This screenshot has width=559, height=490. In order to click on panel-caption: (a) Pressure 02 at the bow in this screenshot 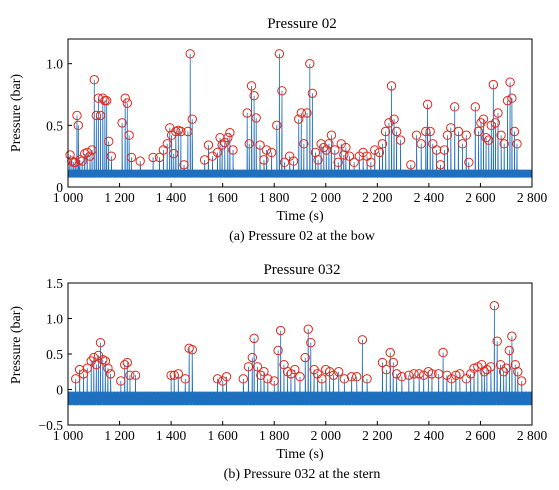, I will do `click(302, 236)`.